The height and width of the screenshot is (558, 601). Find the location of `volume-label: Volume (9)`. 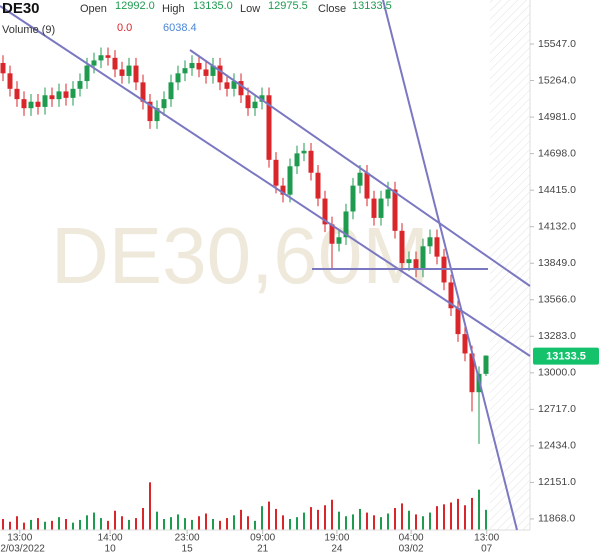

volume-label: Volume (9) is located at coordinates (28, 30).